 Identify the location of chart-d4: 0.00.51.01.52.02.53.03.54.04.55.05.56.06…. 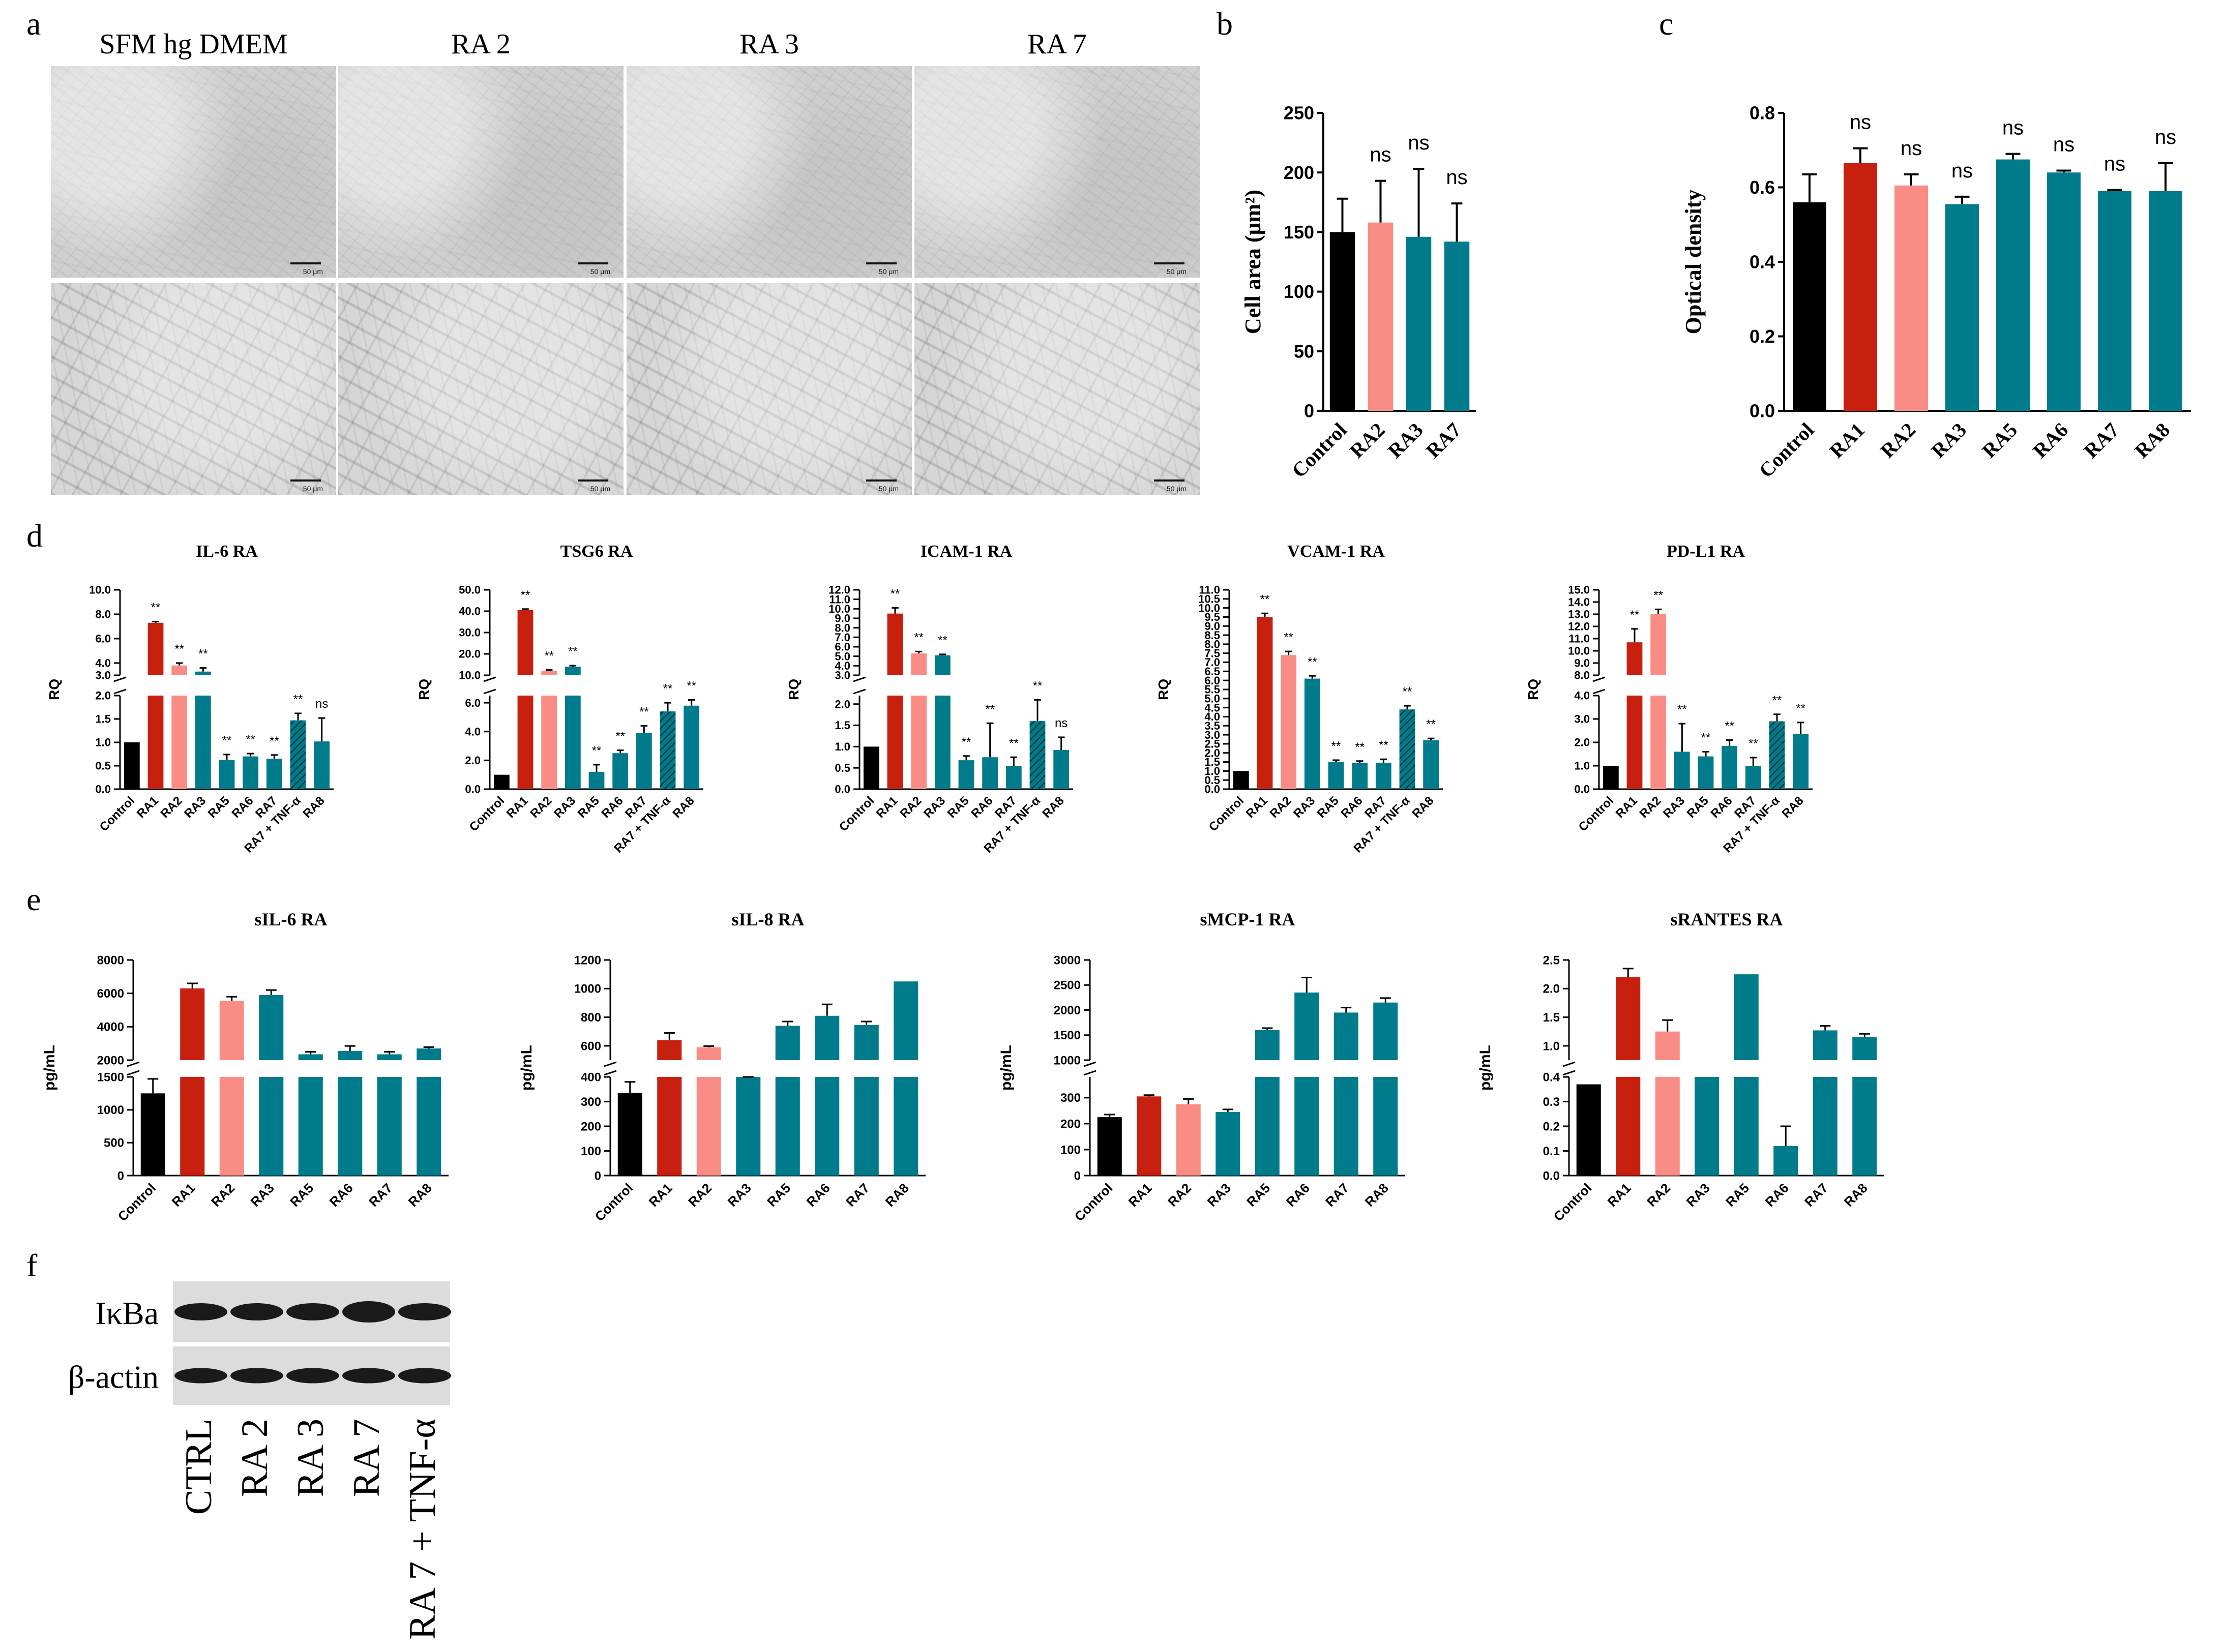
(1299, 699).